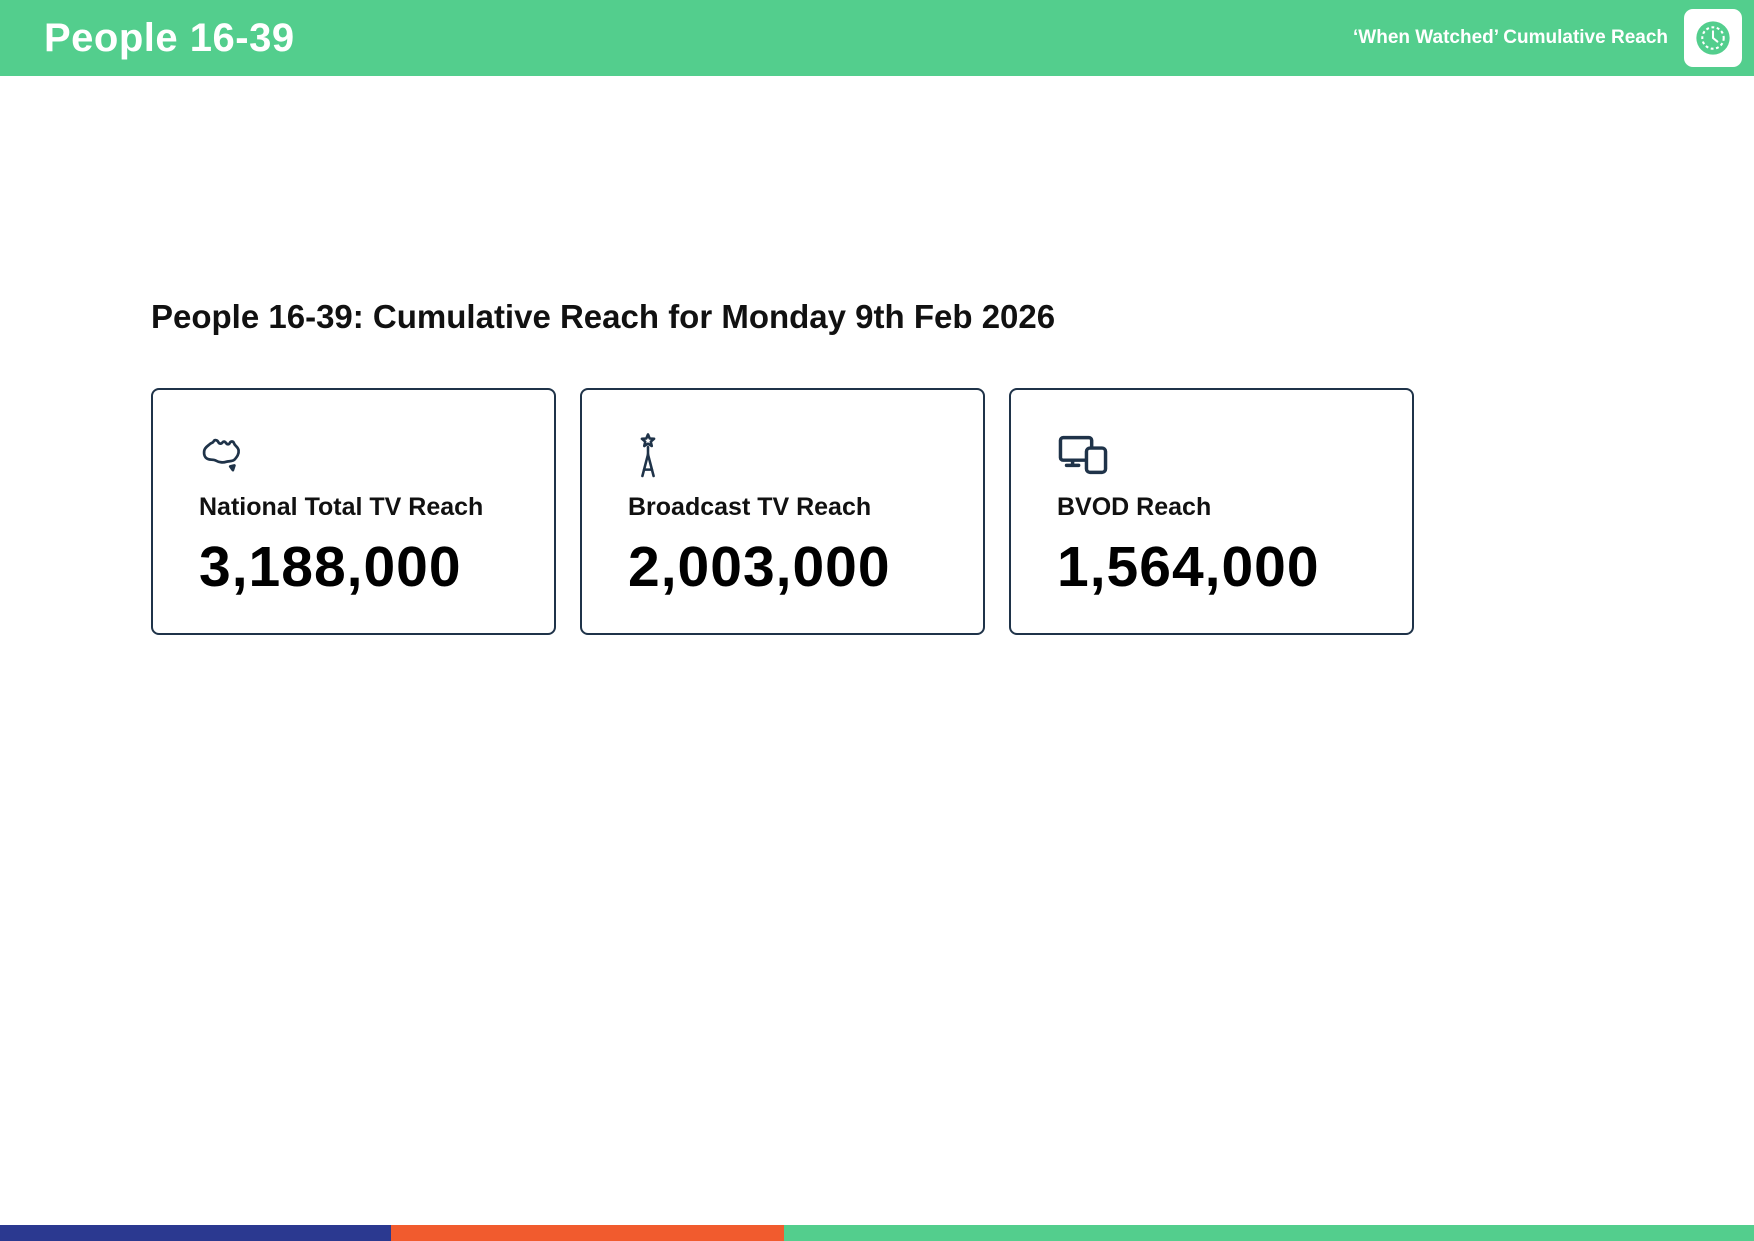  What do you see at coordinates (750, 507) in the screenshot?
I see `card-label: Broadcast TV Reach` at bounding box center [750, 507].